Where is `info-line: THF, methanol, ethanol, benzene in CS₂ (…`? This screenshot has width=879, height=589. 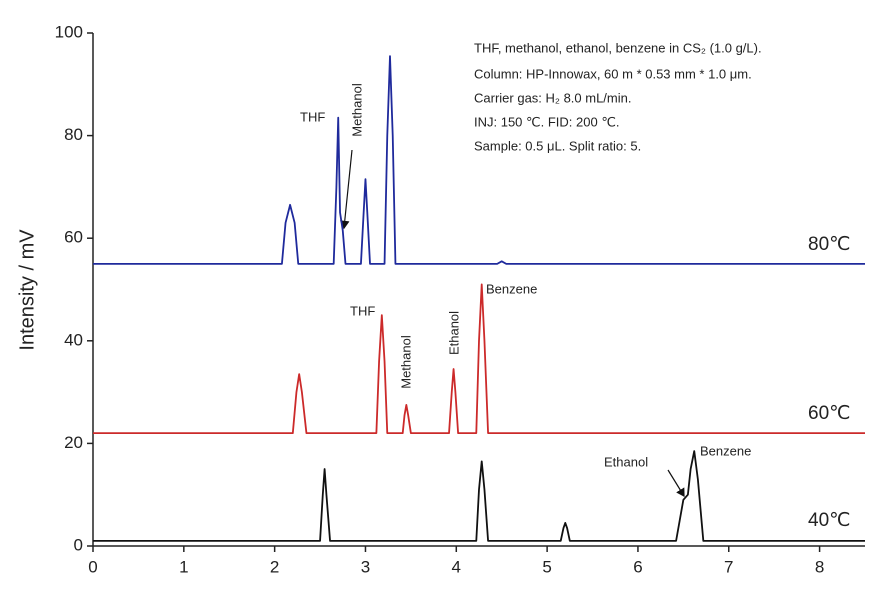
info-line: THF, methanol, ethanol, benzene in CS₂ (… is located at coordinates (618, 47).